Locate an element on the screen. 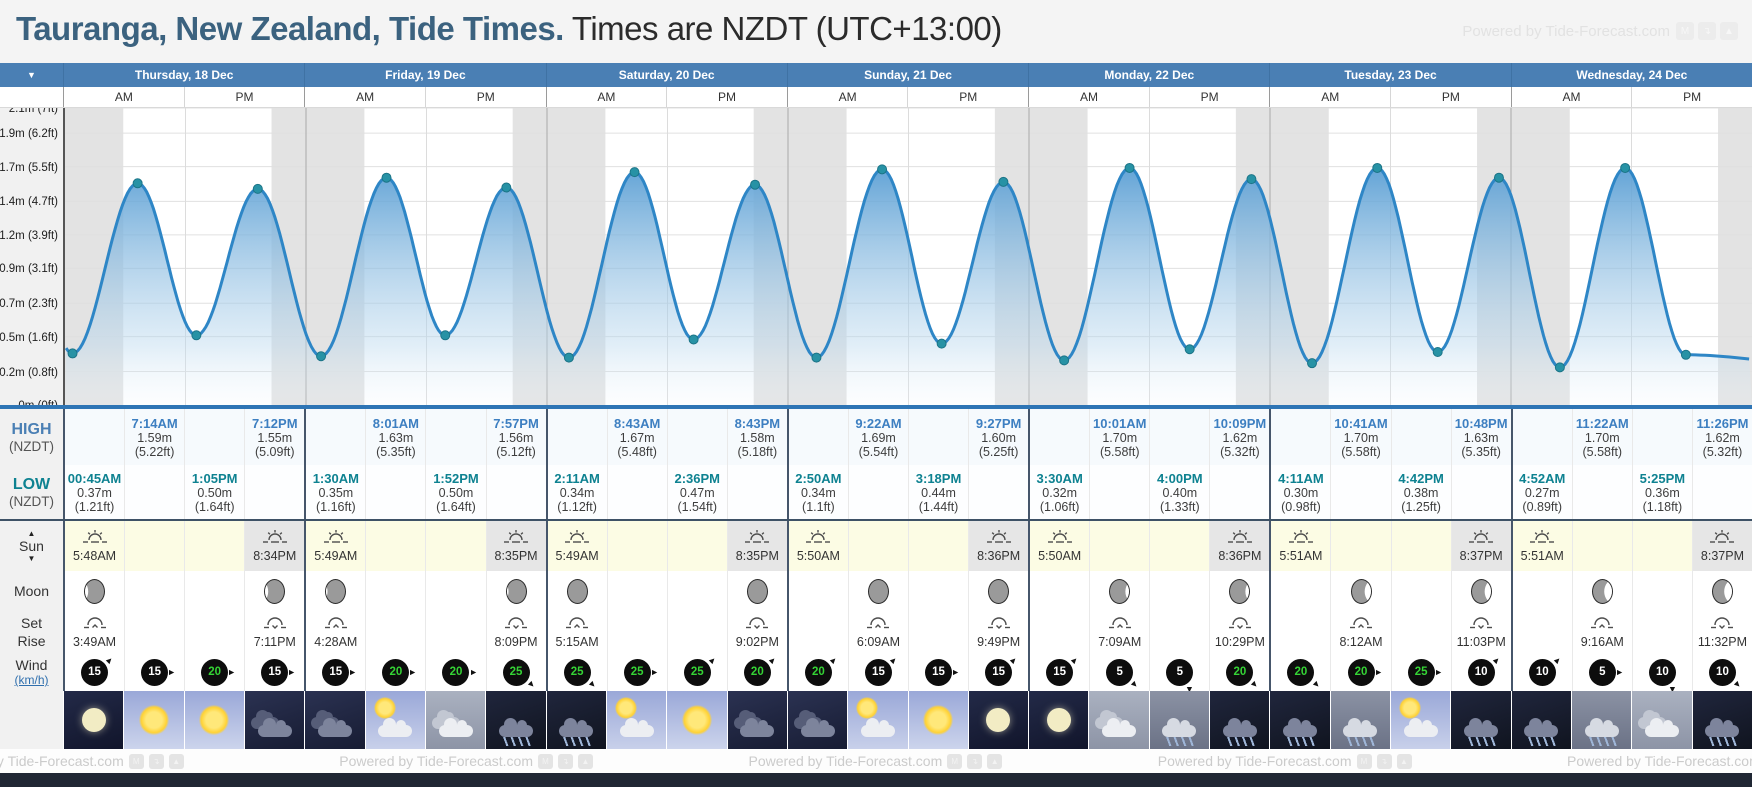 The width and height of the screenshot is (1752, 787). moonset-time: 7:09AM is located at coordinates (1120, 641).